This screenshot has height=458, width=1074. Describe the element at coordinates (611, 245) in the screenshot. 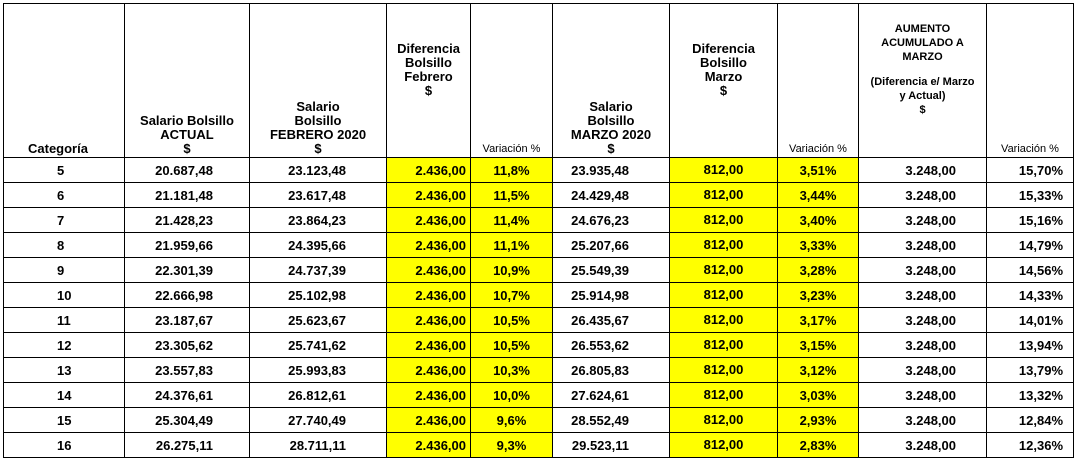

I see `cell-salario-marzo: 25.207,66` at that location.